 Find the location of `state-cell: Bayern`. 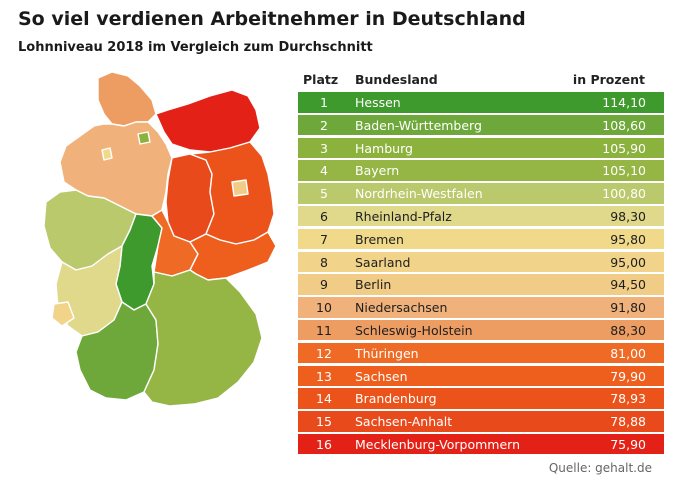

state-cell: Bayern is located at coordinates (377, 171).